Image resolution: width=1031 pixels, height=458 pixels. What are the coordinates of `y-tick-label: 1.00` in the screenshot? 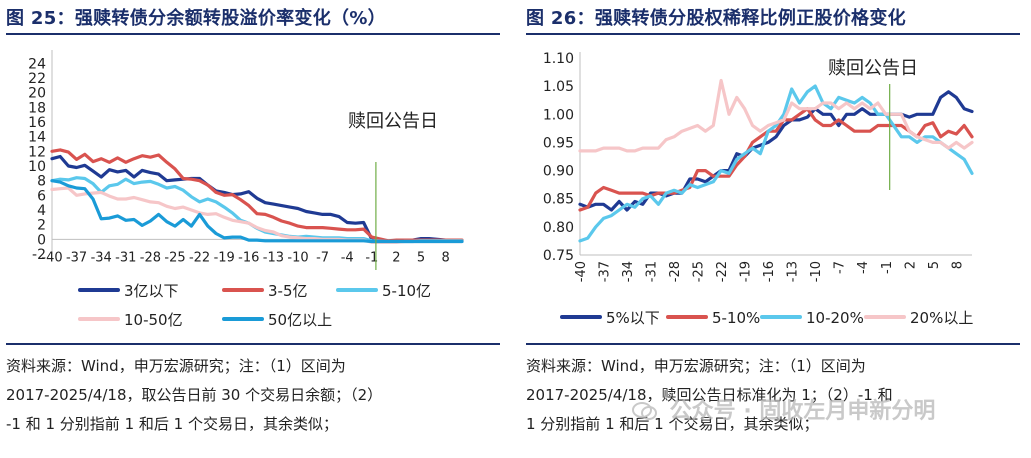 It's located at (558, 115).